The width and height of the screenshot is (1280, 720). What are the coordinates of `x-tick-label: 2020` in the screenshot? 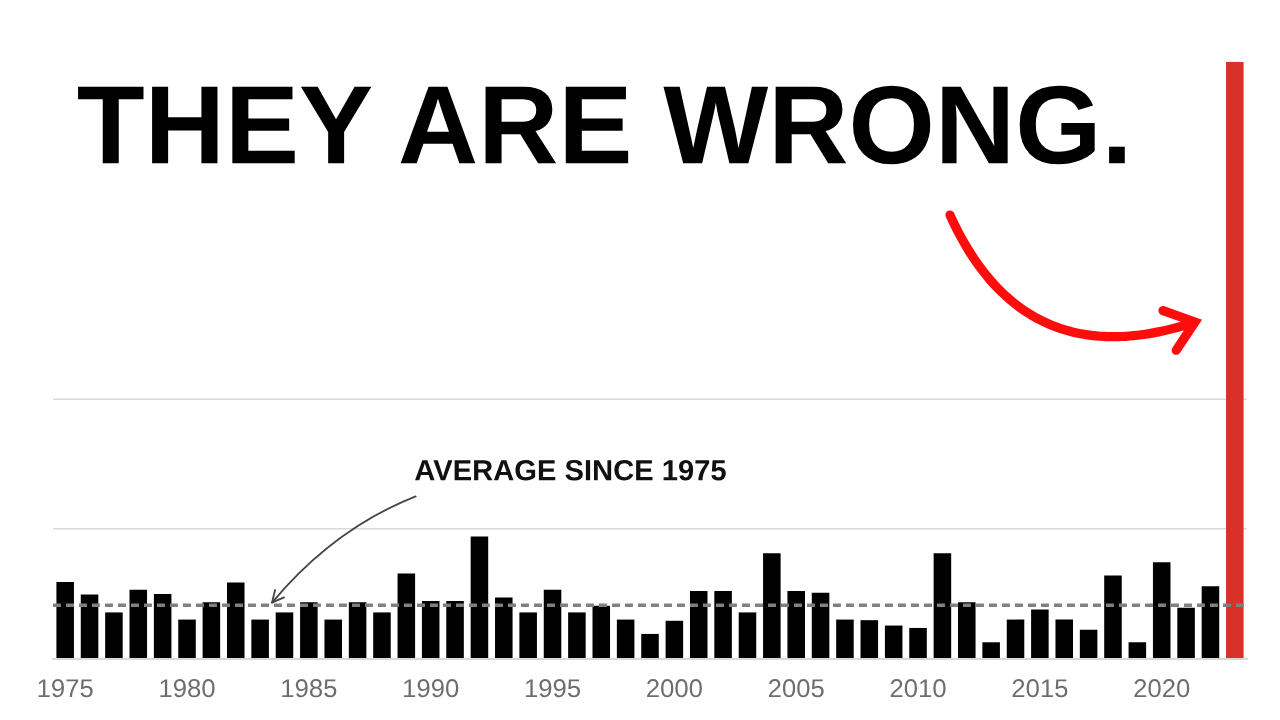 It's located at (1162, 688).